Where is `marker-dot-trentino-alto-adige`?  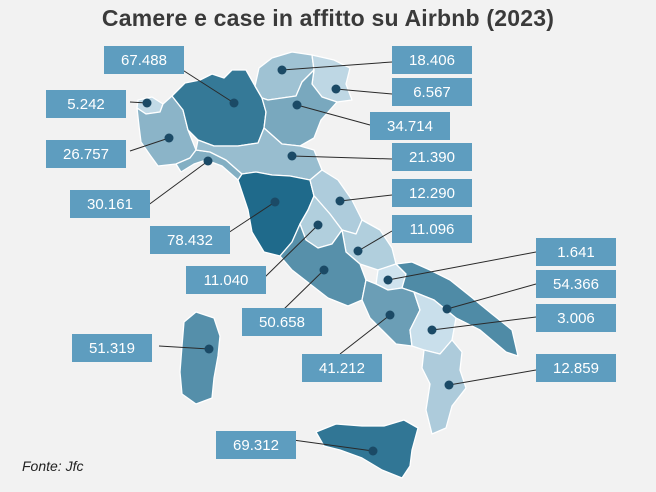
marker-dot-trentino-alto-adige is located at coordinates (282, 70).